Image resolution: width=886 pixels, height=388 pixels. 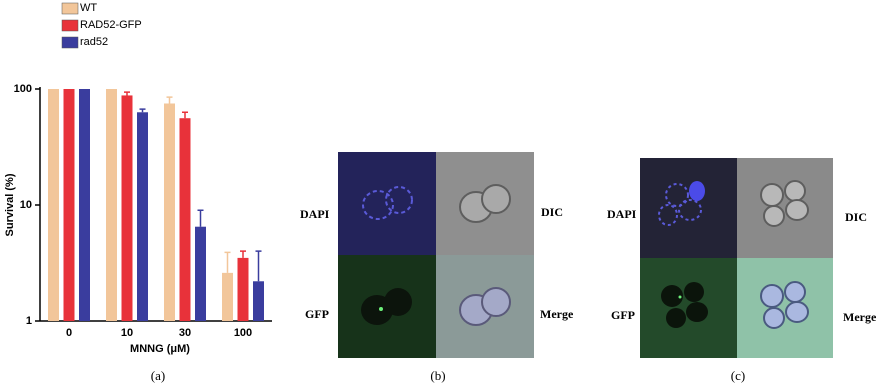 I want to click on y-axis-label: Survival (%), so click(x=10, y=204).